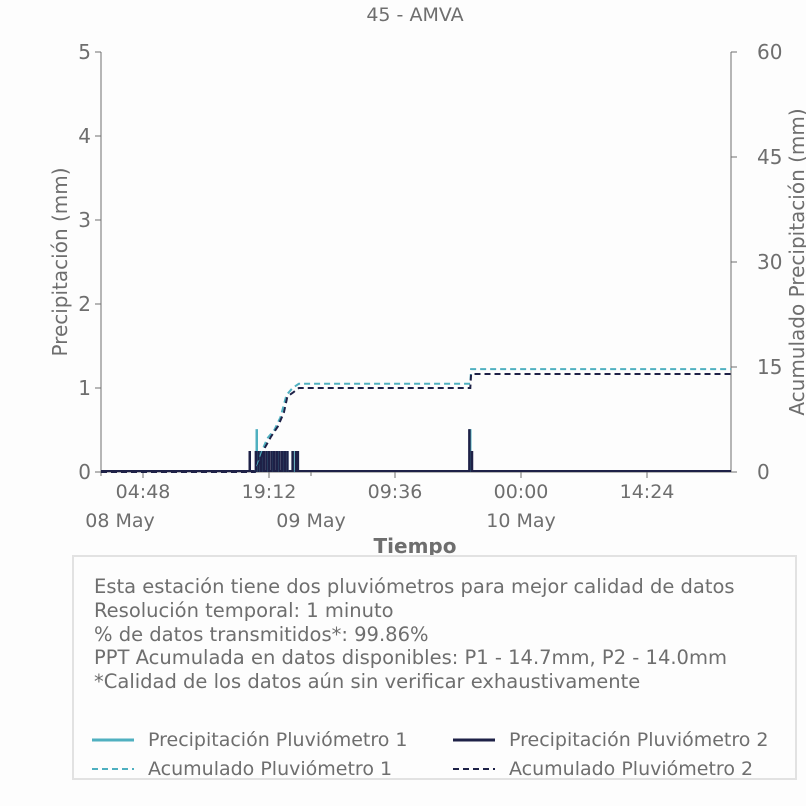 The height and width of the screenshot is (806, 806). Describe the element at coordinates (84, 472) in the screenshot. I see `y-tick-label: 0` at that location.